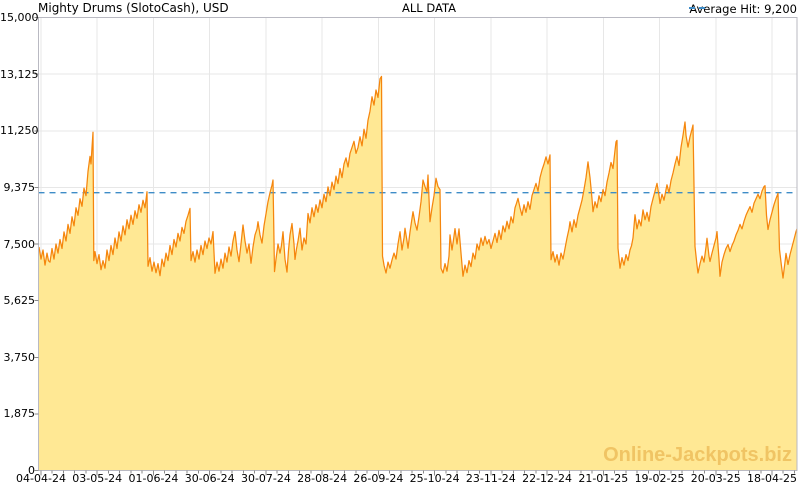 The image size is (800, 490). Describe the element at coordinates (97, 478) in the screenshot. I see `x-tick-label: 03-05-24` at that location.